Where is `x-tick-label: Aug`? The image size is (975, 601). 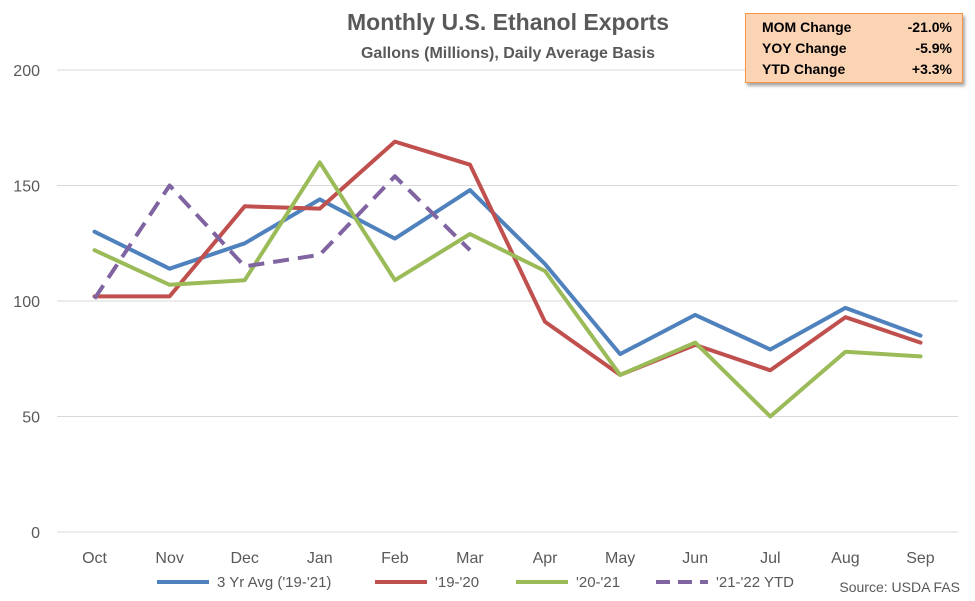
x-tick-label: Aug is located at coordinates (845, 558).